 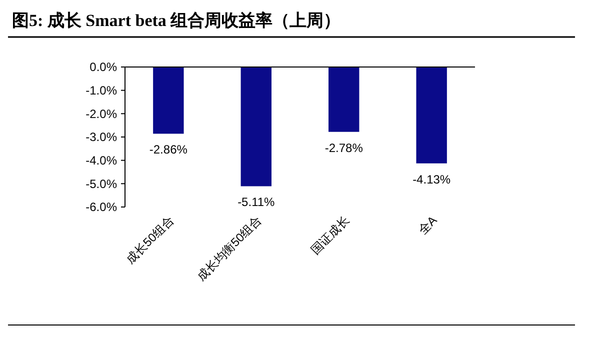 I want to click on data-label: -2.78%, so click(x=344, y=147).